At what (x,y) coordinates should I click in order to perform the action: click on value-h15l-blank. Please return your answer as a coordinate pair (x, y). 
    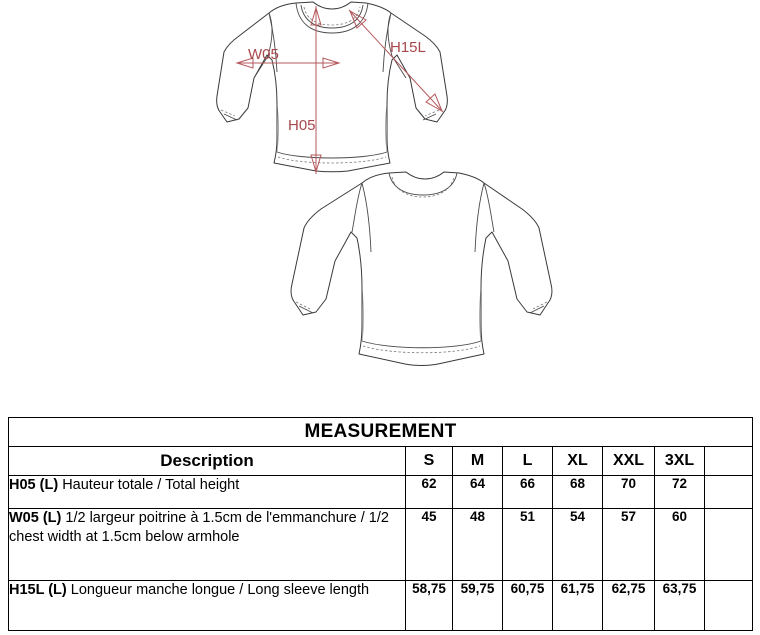
    Looking at the image, I should click on (728, 605).